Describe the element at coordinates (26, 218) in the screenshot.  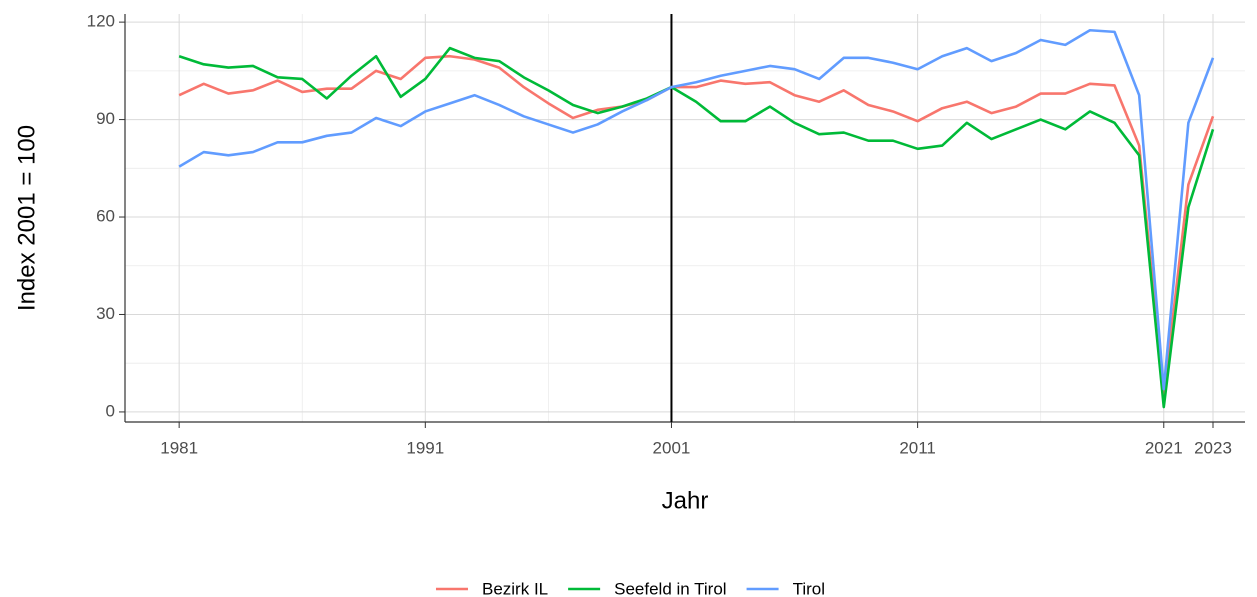
I see `y-axis-title: Index 2001 = 100` at that location.